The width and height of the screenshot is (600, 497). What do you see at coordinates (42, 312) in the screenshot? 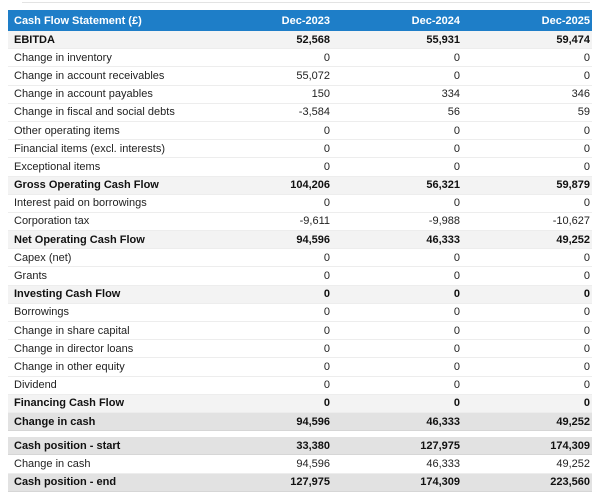
I see `row-label: Borrowings` at bounding box center [42, 312].